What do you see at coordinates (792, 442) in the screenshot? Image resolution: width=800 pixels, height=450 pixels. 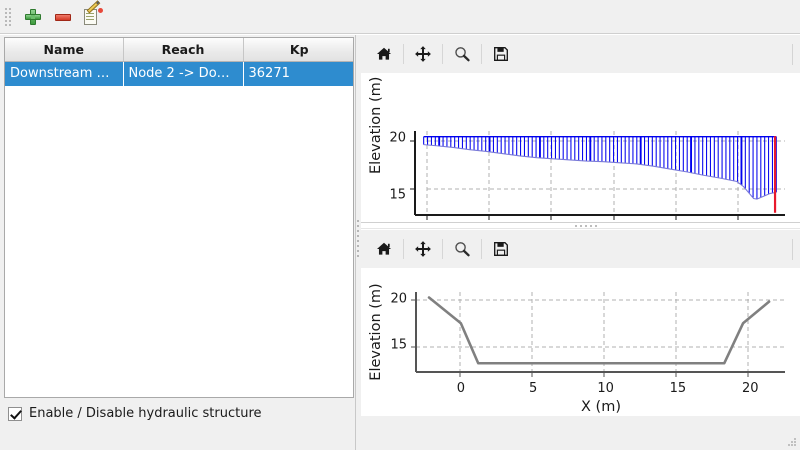 I see `window-resize-grip` at bounding box center [792, 442].